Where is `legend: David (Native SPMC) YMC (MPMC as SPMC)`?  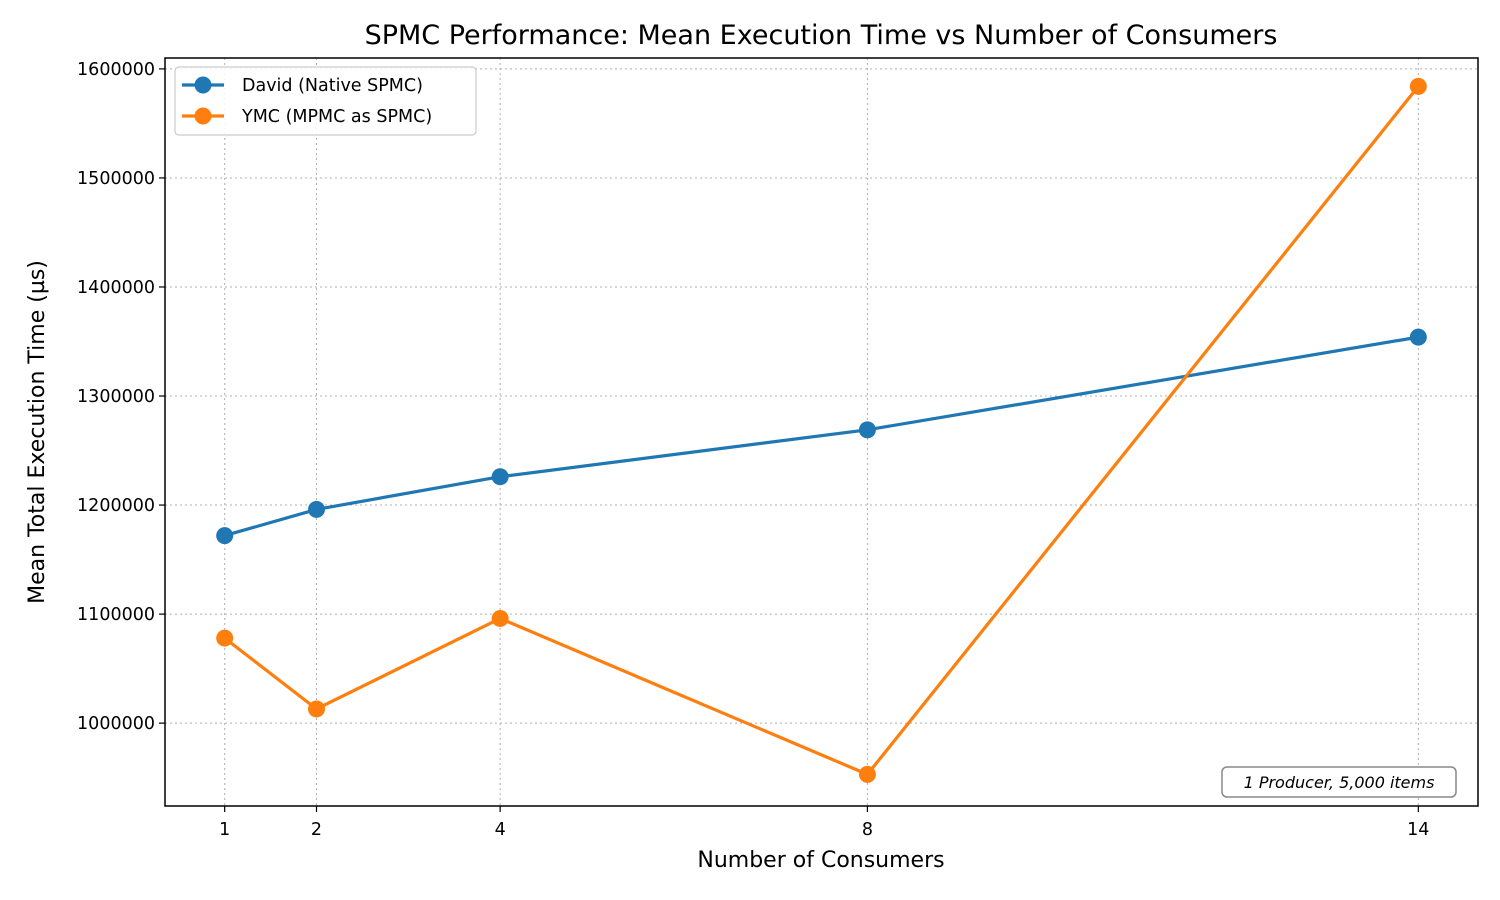
legend: David (Native SPMC) YMC (MPMC as SPMC) is located at coordinates (325, 101).